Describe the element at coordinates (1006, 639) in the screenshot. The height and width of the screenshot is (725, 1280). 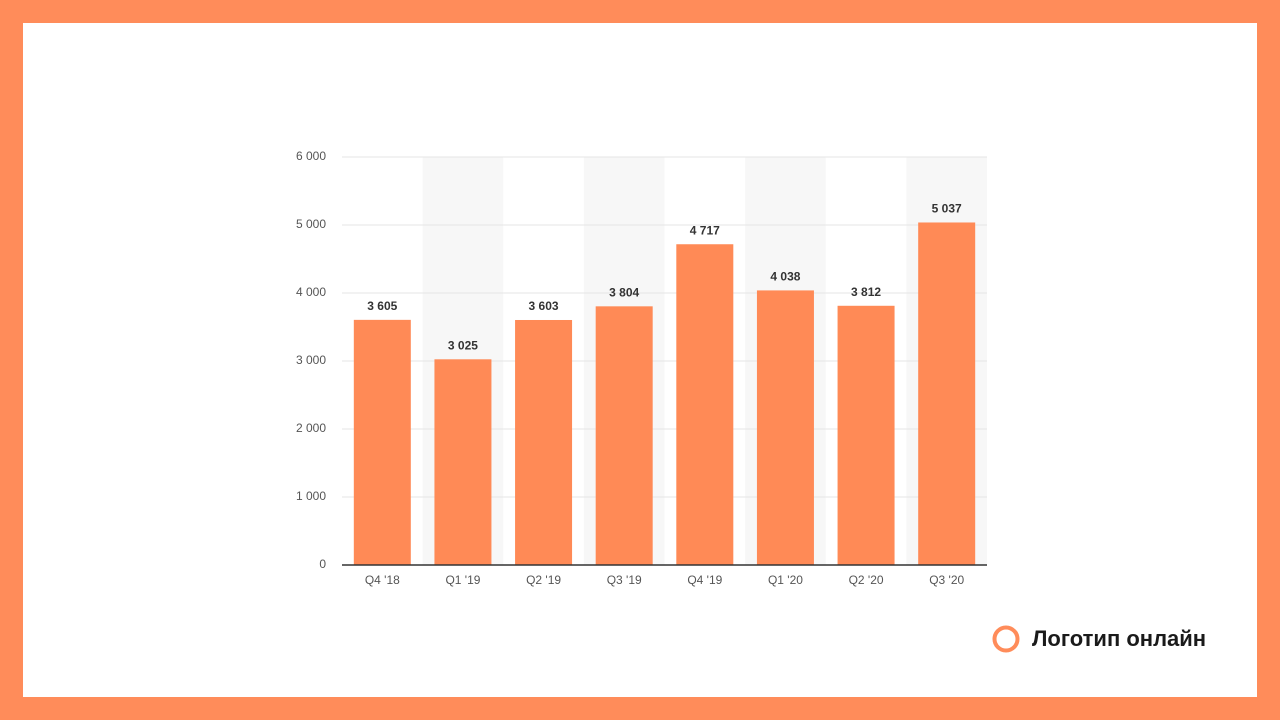
I see `logo-icon` at that location.